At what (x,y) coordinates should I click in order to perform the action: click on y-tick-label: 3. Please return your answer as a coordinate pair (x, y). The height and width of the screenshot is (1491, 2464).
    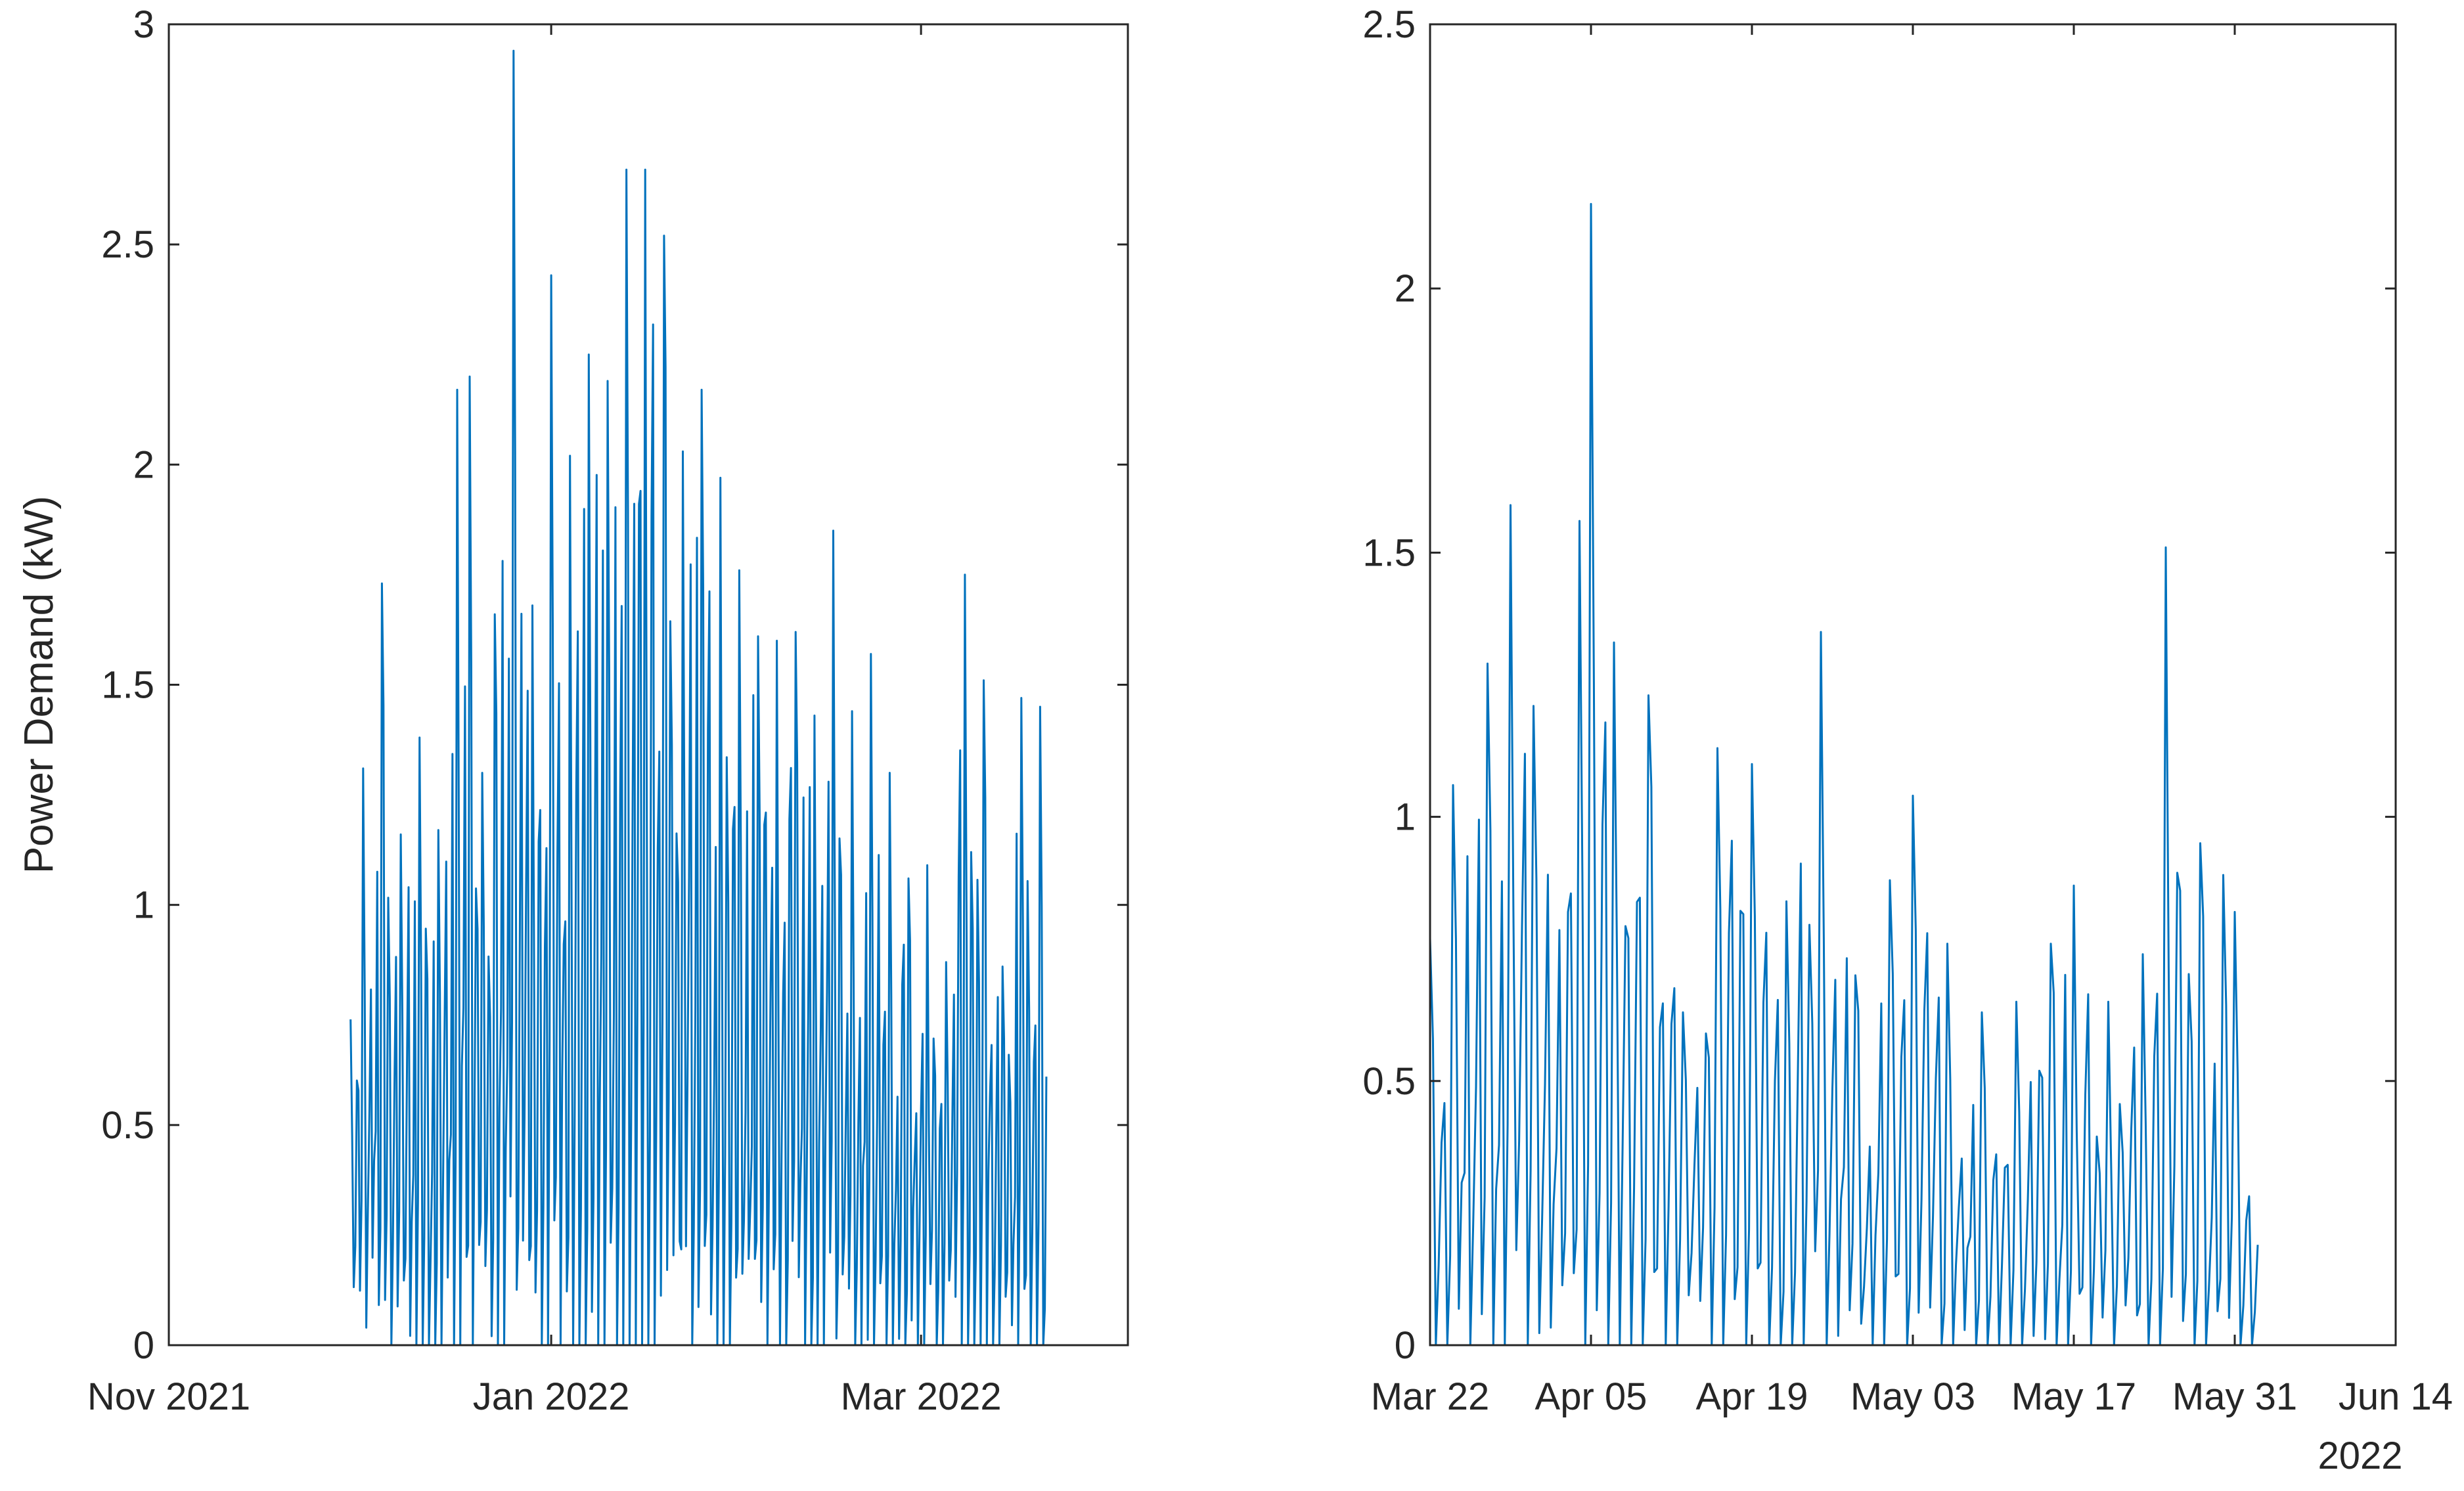
    Looking at the image, I should click on (143, 25).